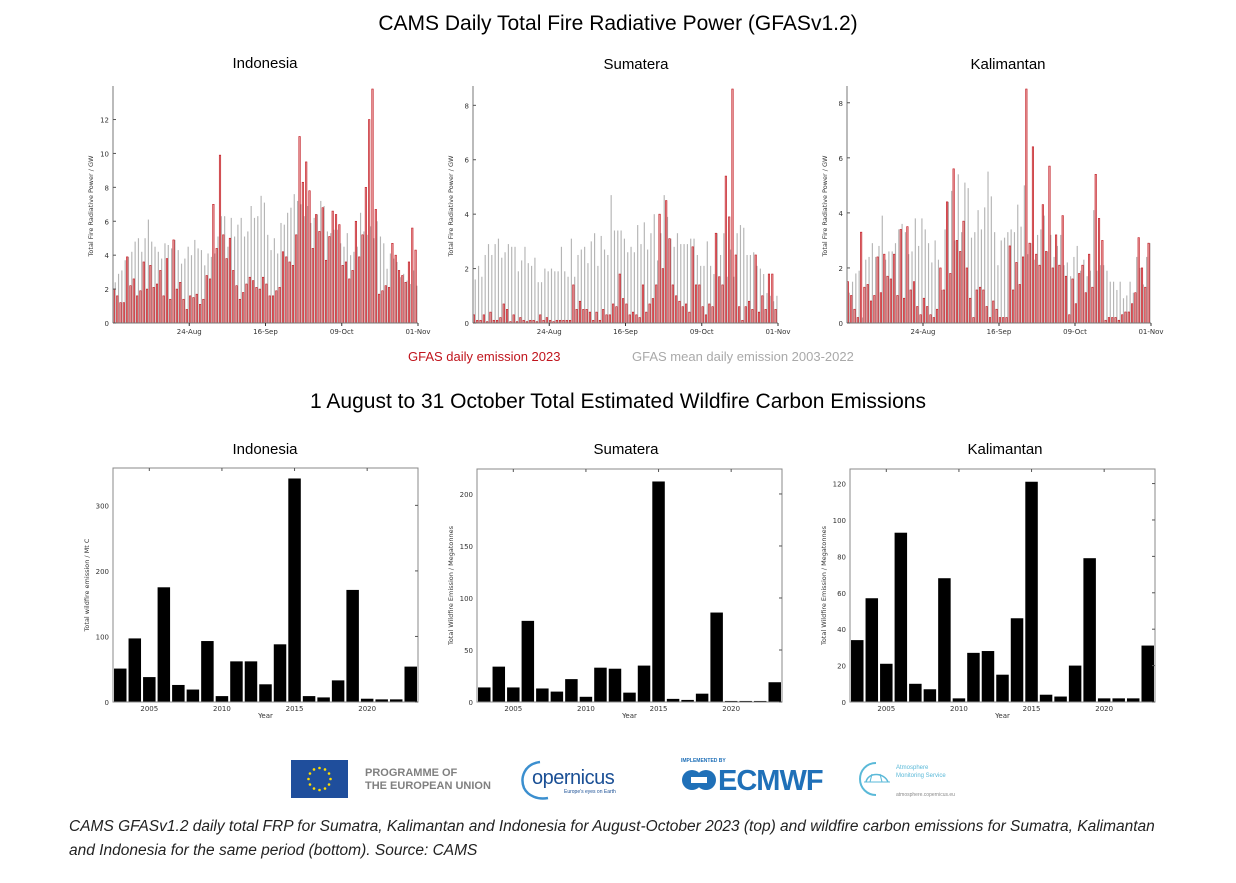 This screenshot has height=883, width=1236. I want to click on y-axis-label: Total Wildfire Emission / Megatonnes, so click(451, 585).